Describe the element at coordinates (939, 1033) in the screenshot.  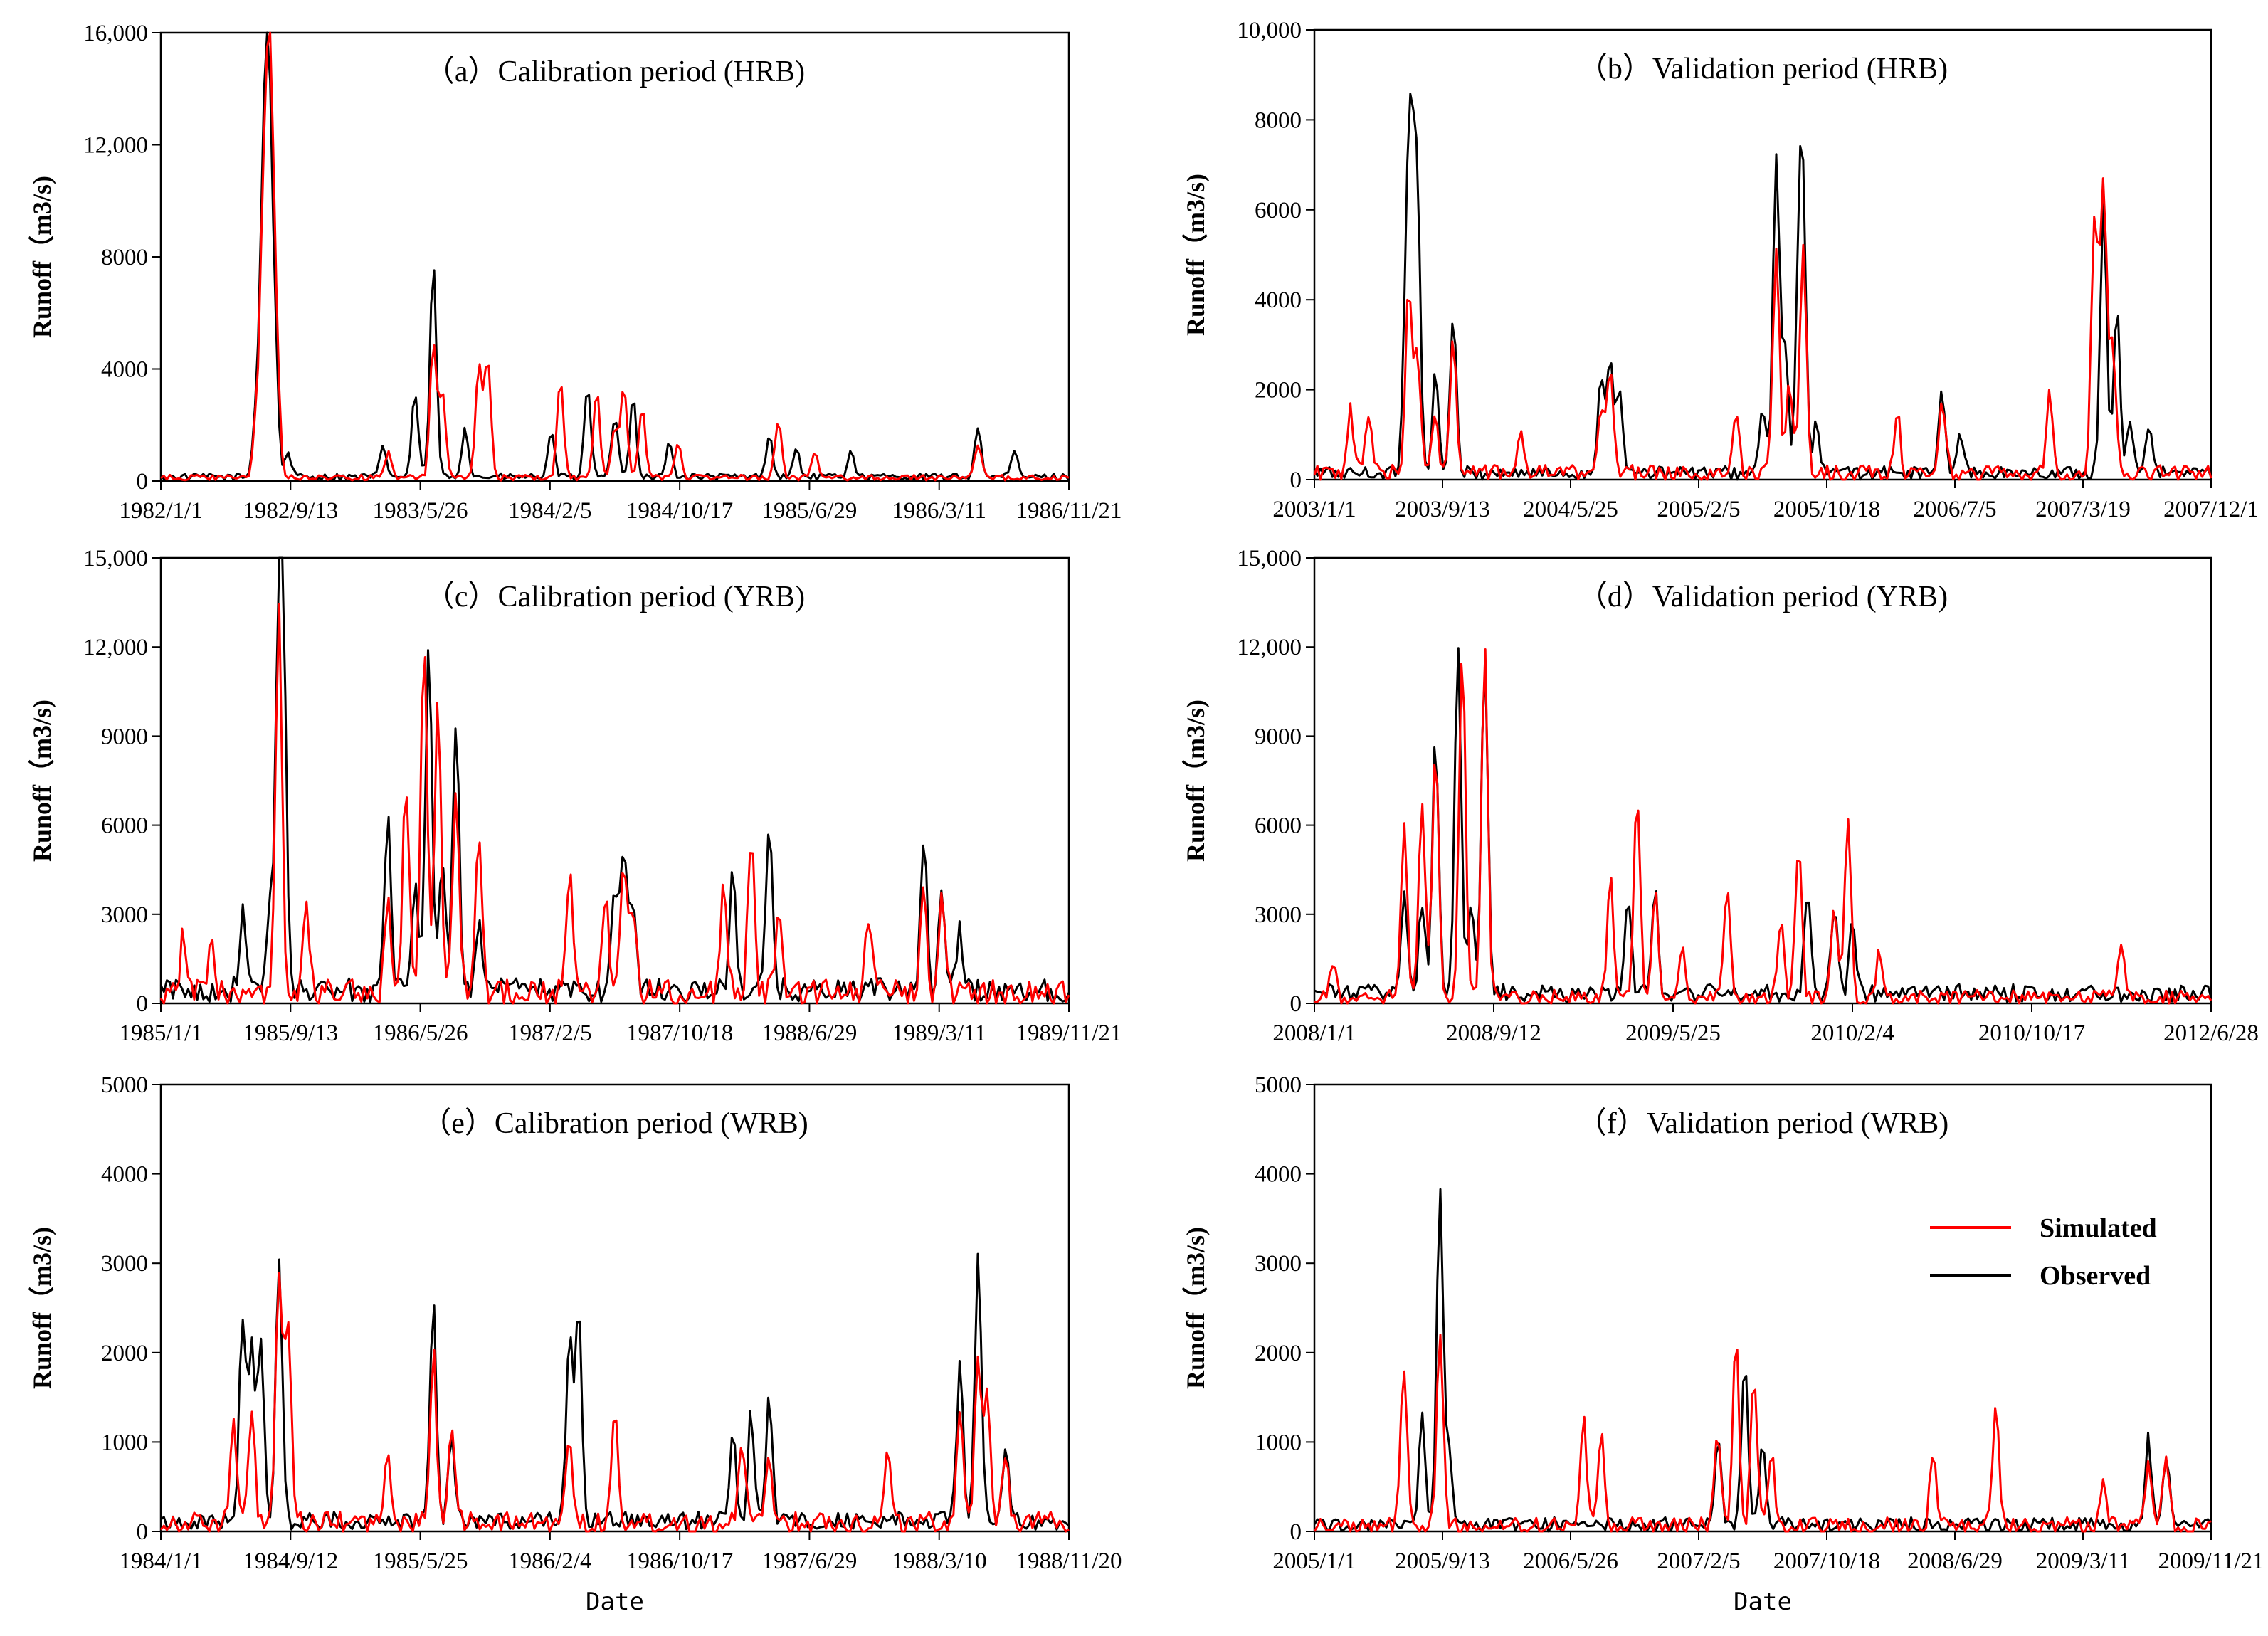
I see `x-tick-label: 1989/3/11` at that location.